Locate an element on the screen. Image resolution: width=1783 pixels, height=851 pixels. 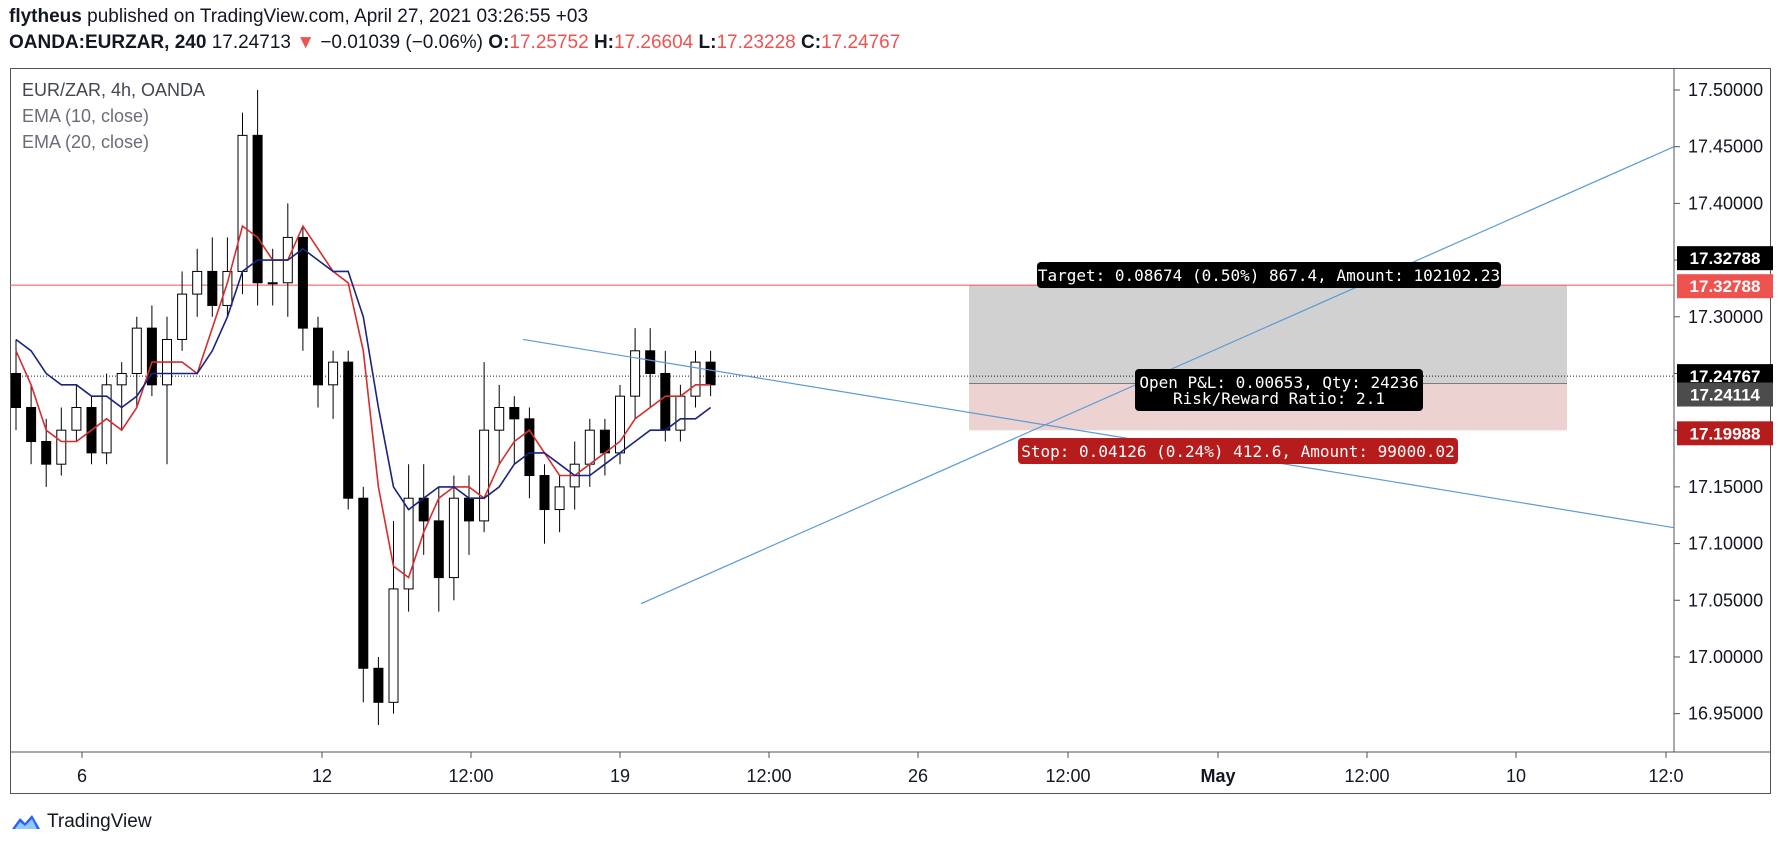
tag-resistance: 17.32788 is located at coordinates (1725, 286).